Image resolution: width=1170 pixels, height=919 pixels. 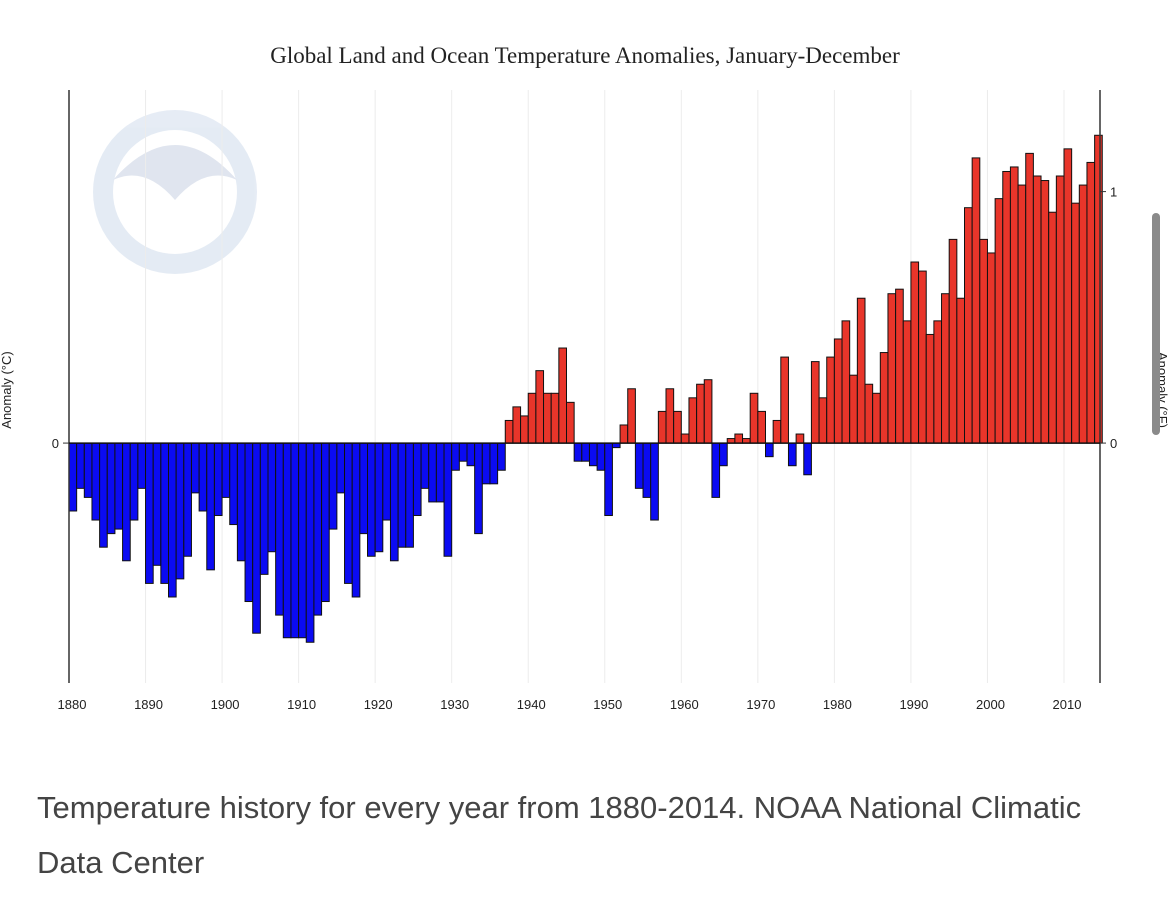 What do you see at coordinates (869, 413) in the screenshot?
I see `bar-1984` at bounding box center [869, 413].